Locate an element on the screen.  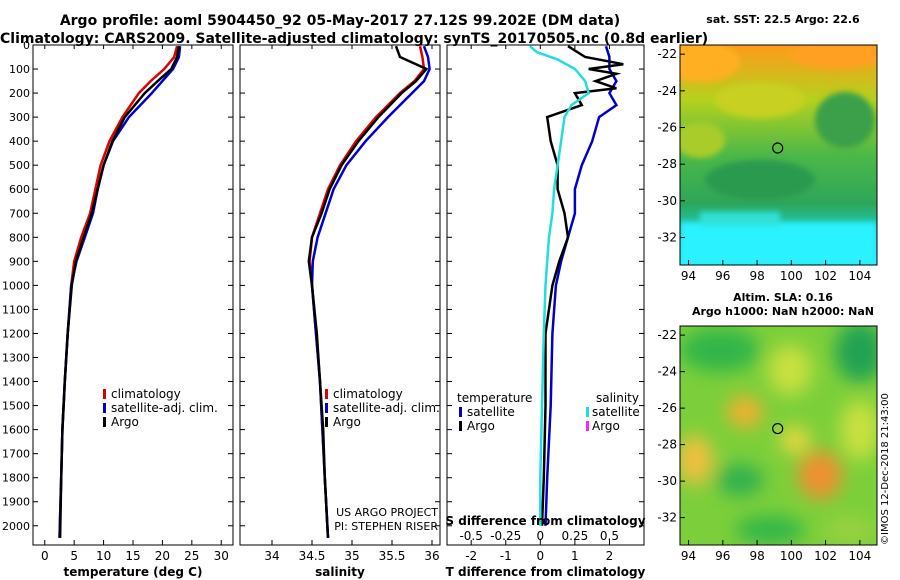
x-tick-label: 10 is located at coordinates (103, 556).